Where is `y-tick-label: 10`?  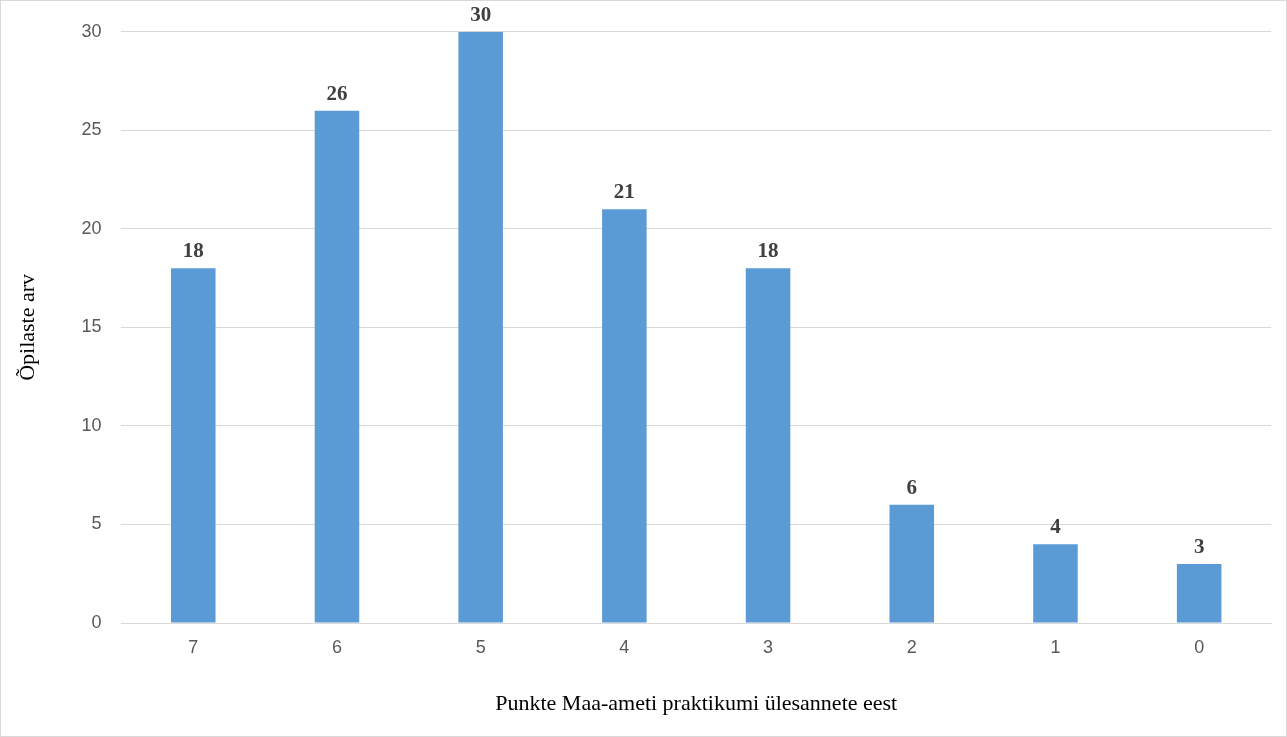 y-tick-label: 10 is located at coordinates (91, 424).